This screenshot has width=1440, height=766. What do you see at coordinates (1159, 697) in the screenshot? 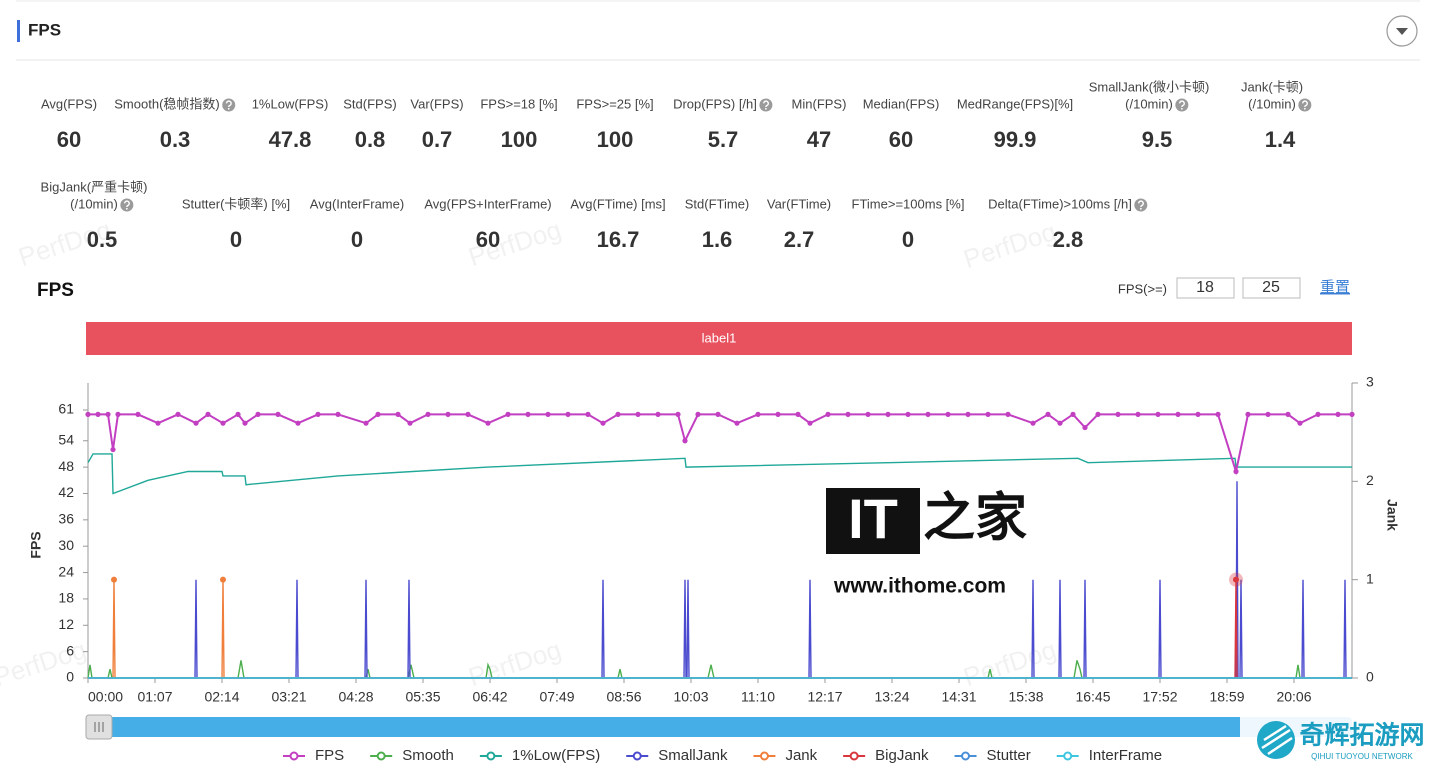
I see `x-tick-label: 17:52` at bounding box center [1159, 697].